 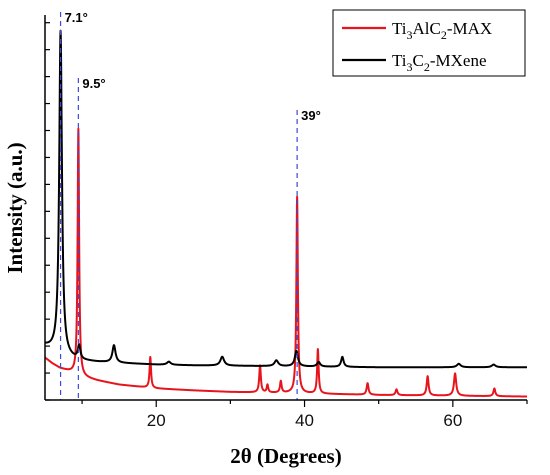 I want to click on legend-label-part: -MAX, so click(x=469, y=28).